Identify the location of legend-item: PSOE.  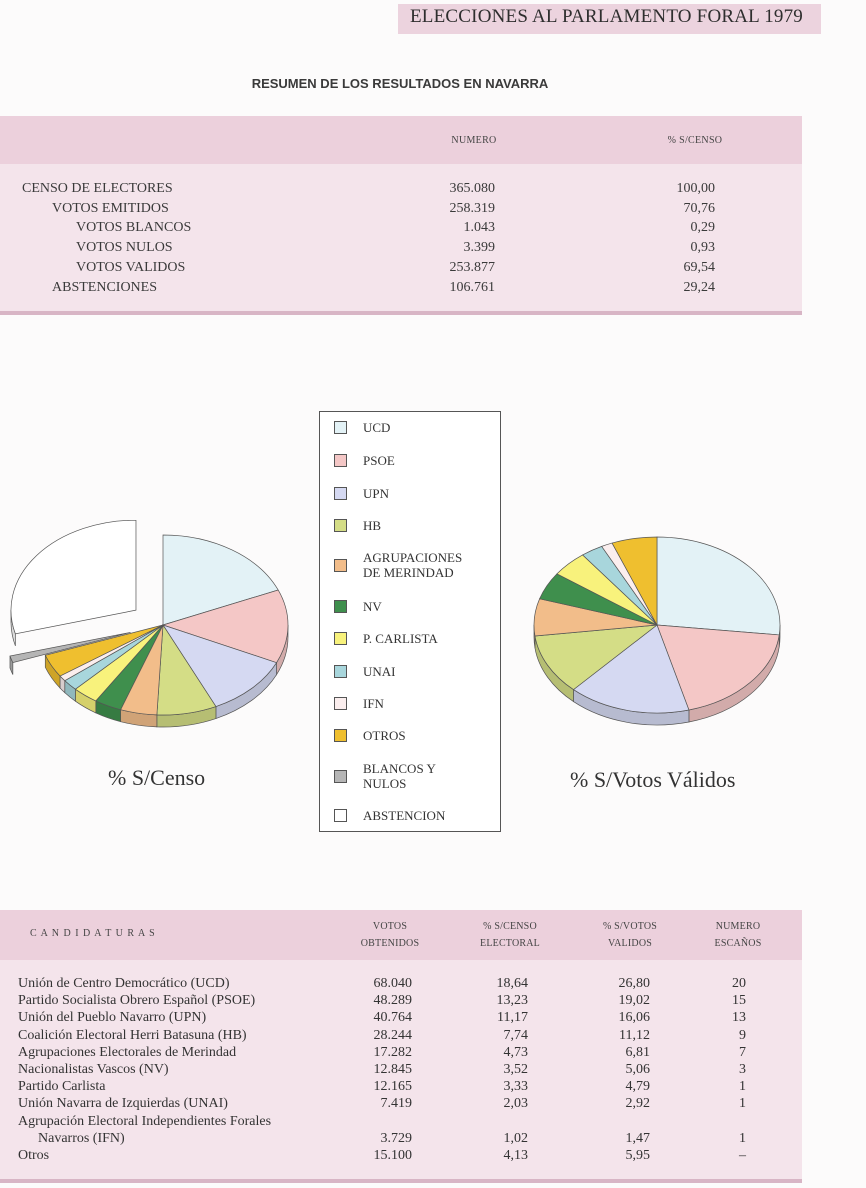
(364, 460).